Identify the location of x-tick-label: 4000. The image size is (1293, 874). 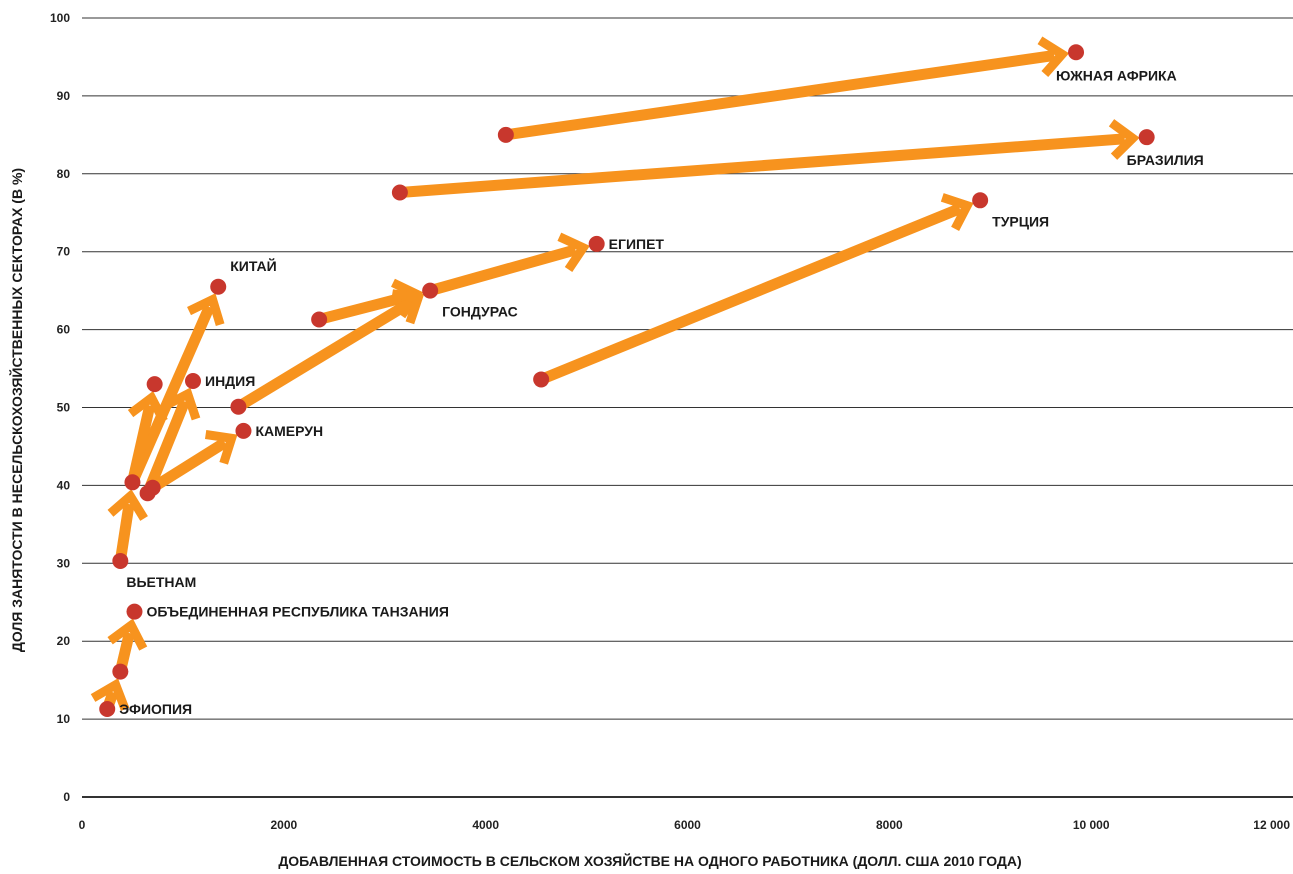
(485, 825).